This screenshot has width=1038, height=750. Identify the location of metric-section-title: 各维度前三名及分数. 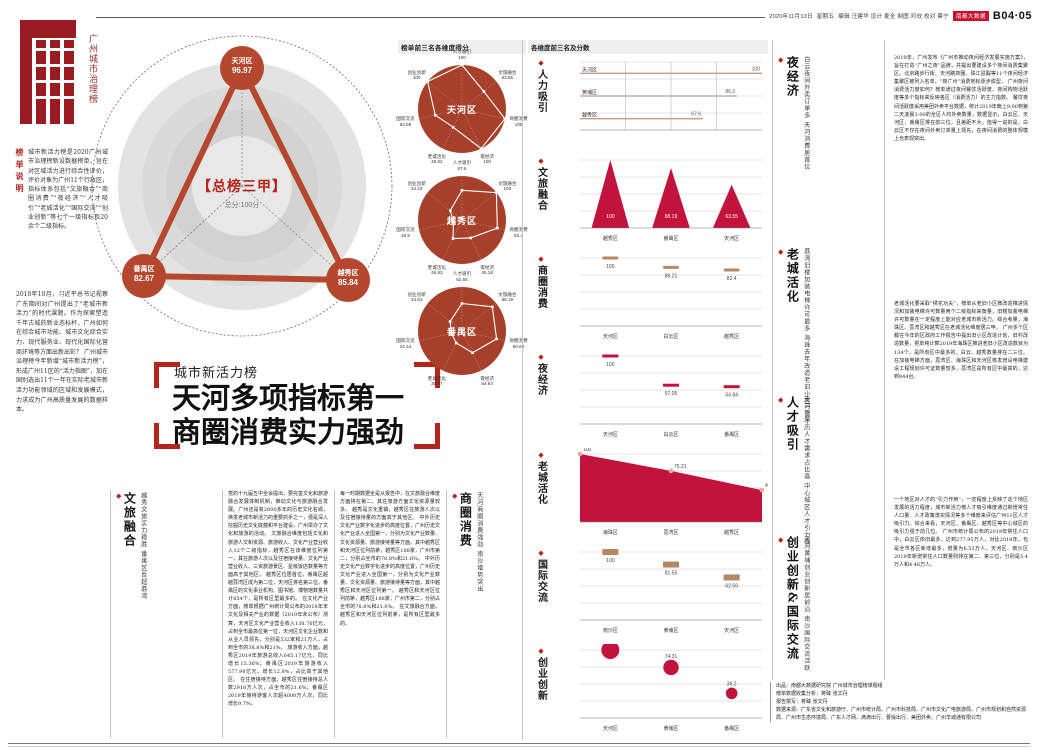
(648, 47).